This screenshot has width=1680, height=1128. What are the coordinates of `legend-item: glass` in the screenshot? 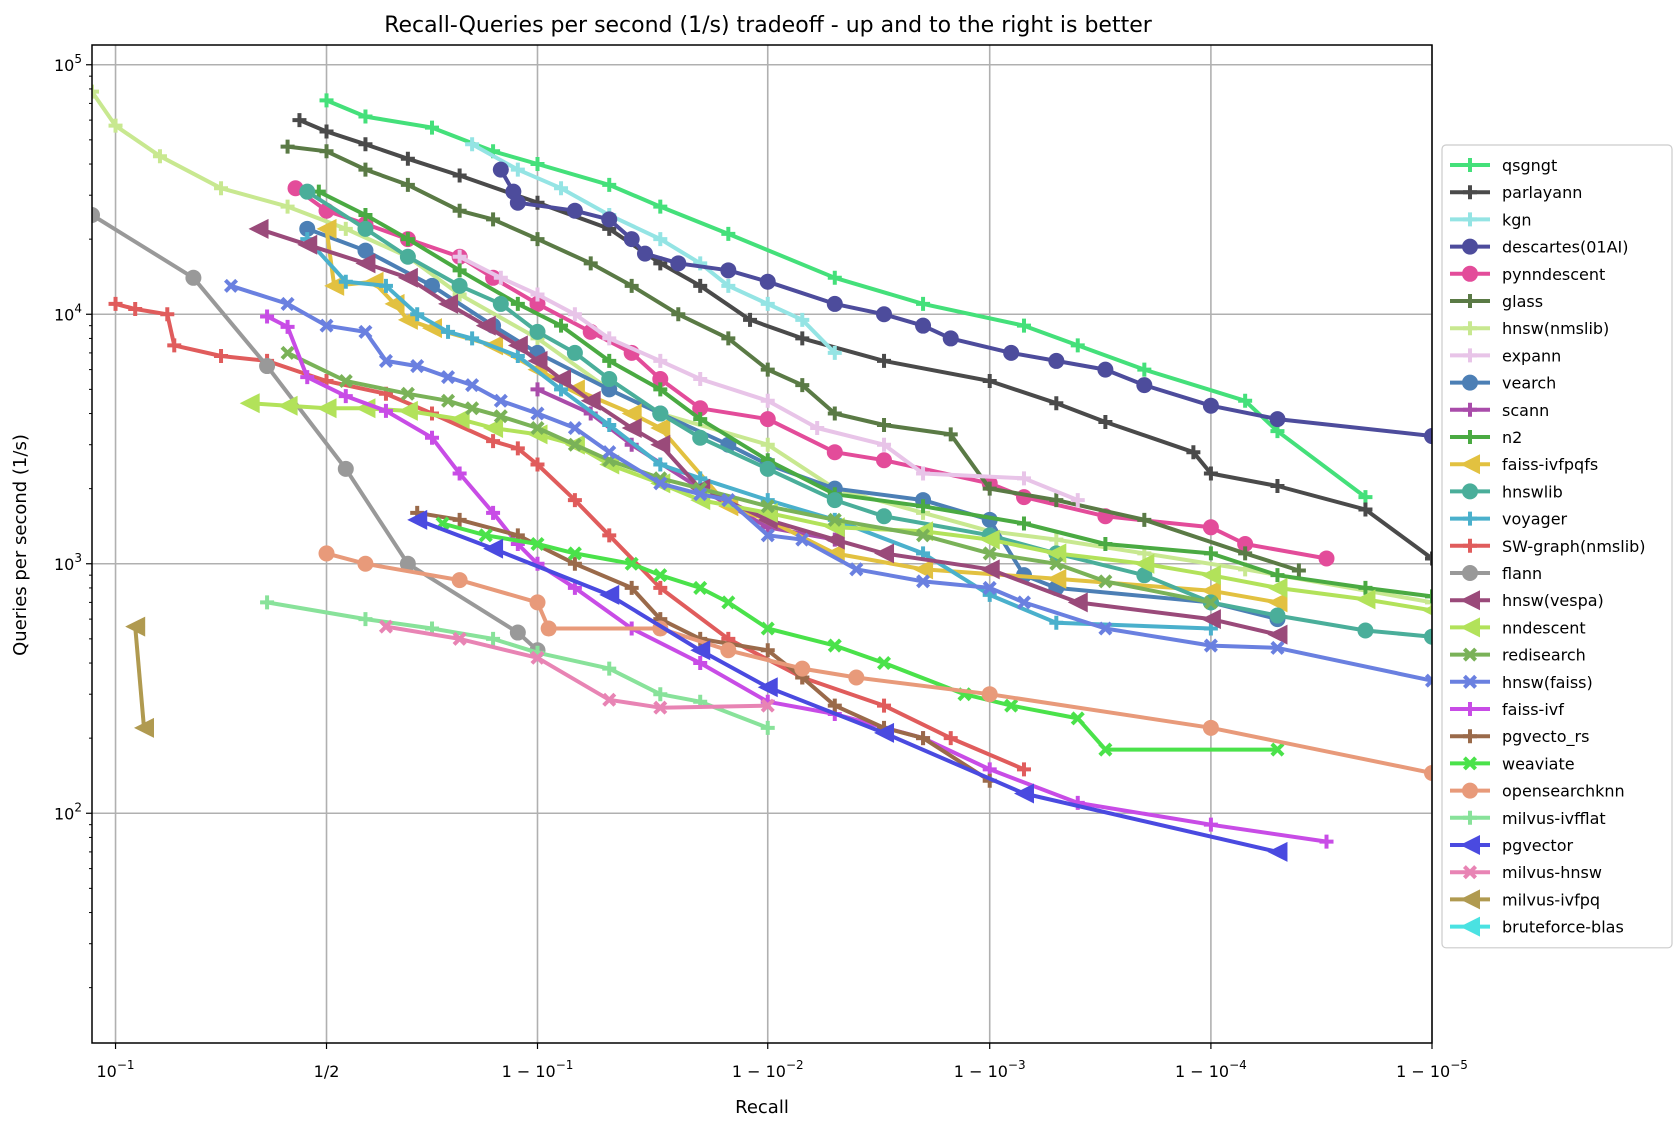 It's located at (1496, 301).